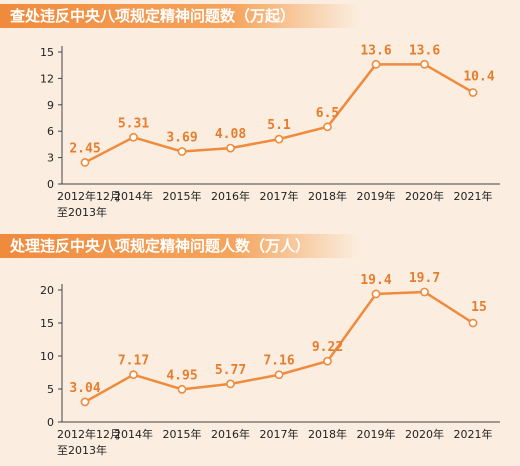  Describe the element at coordinates (278, 361) in the screenshot. I see `data-label: 7.16` at that location.